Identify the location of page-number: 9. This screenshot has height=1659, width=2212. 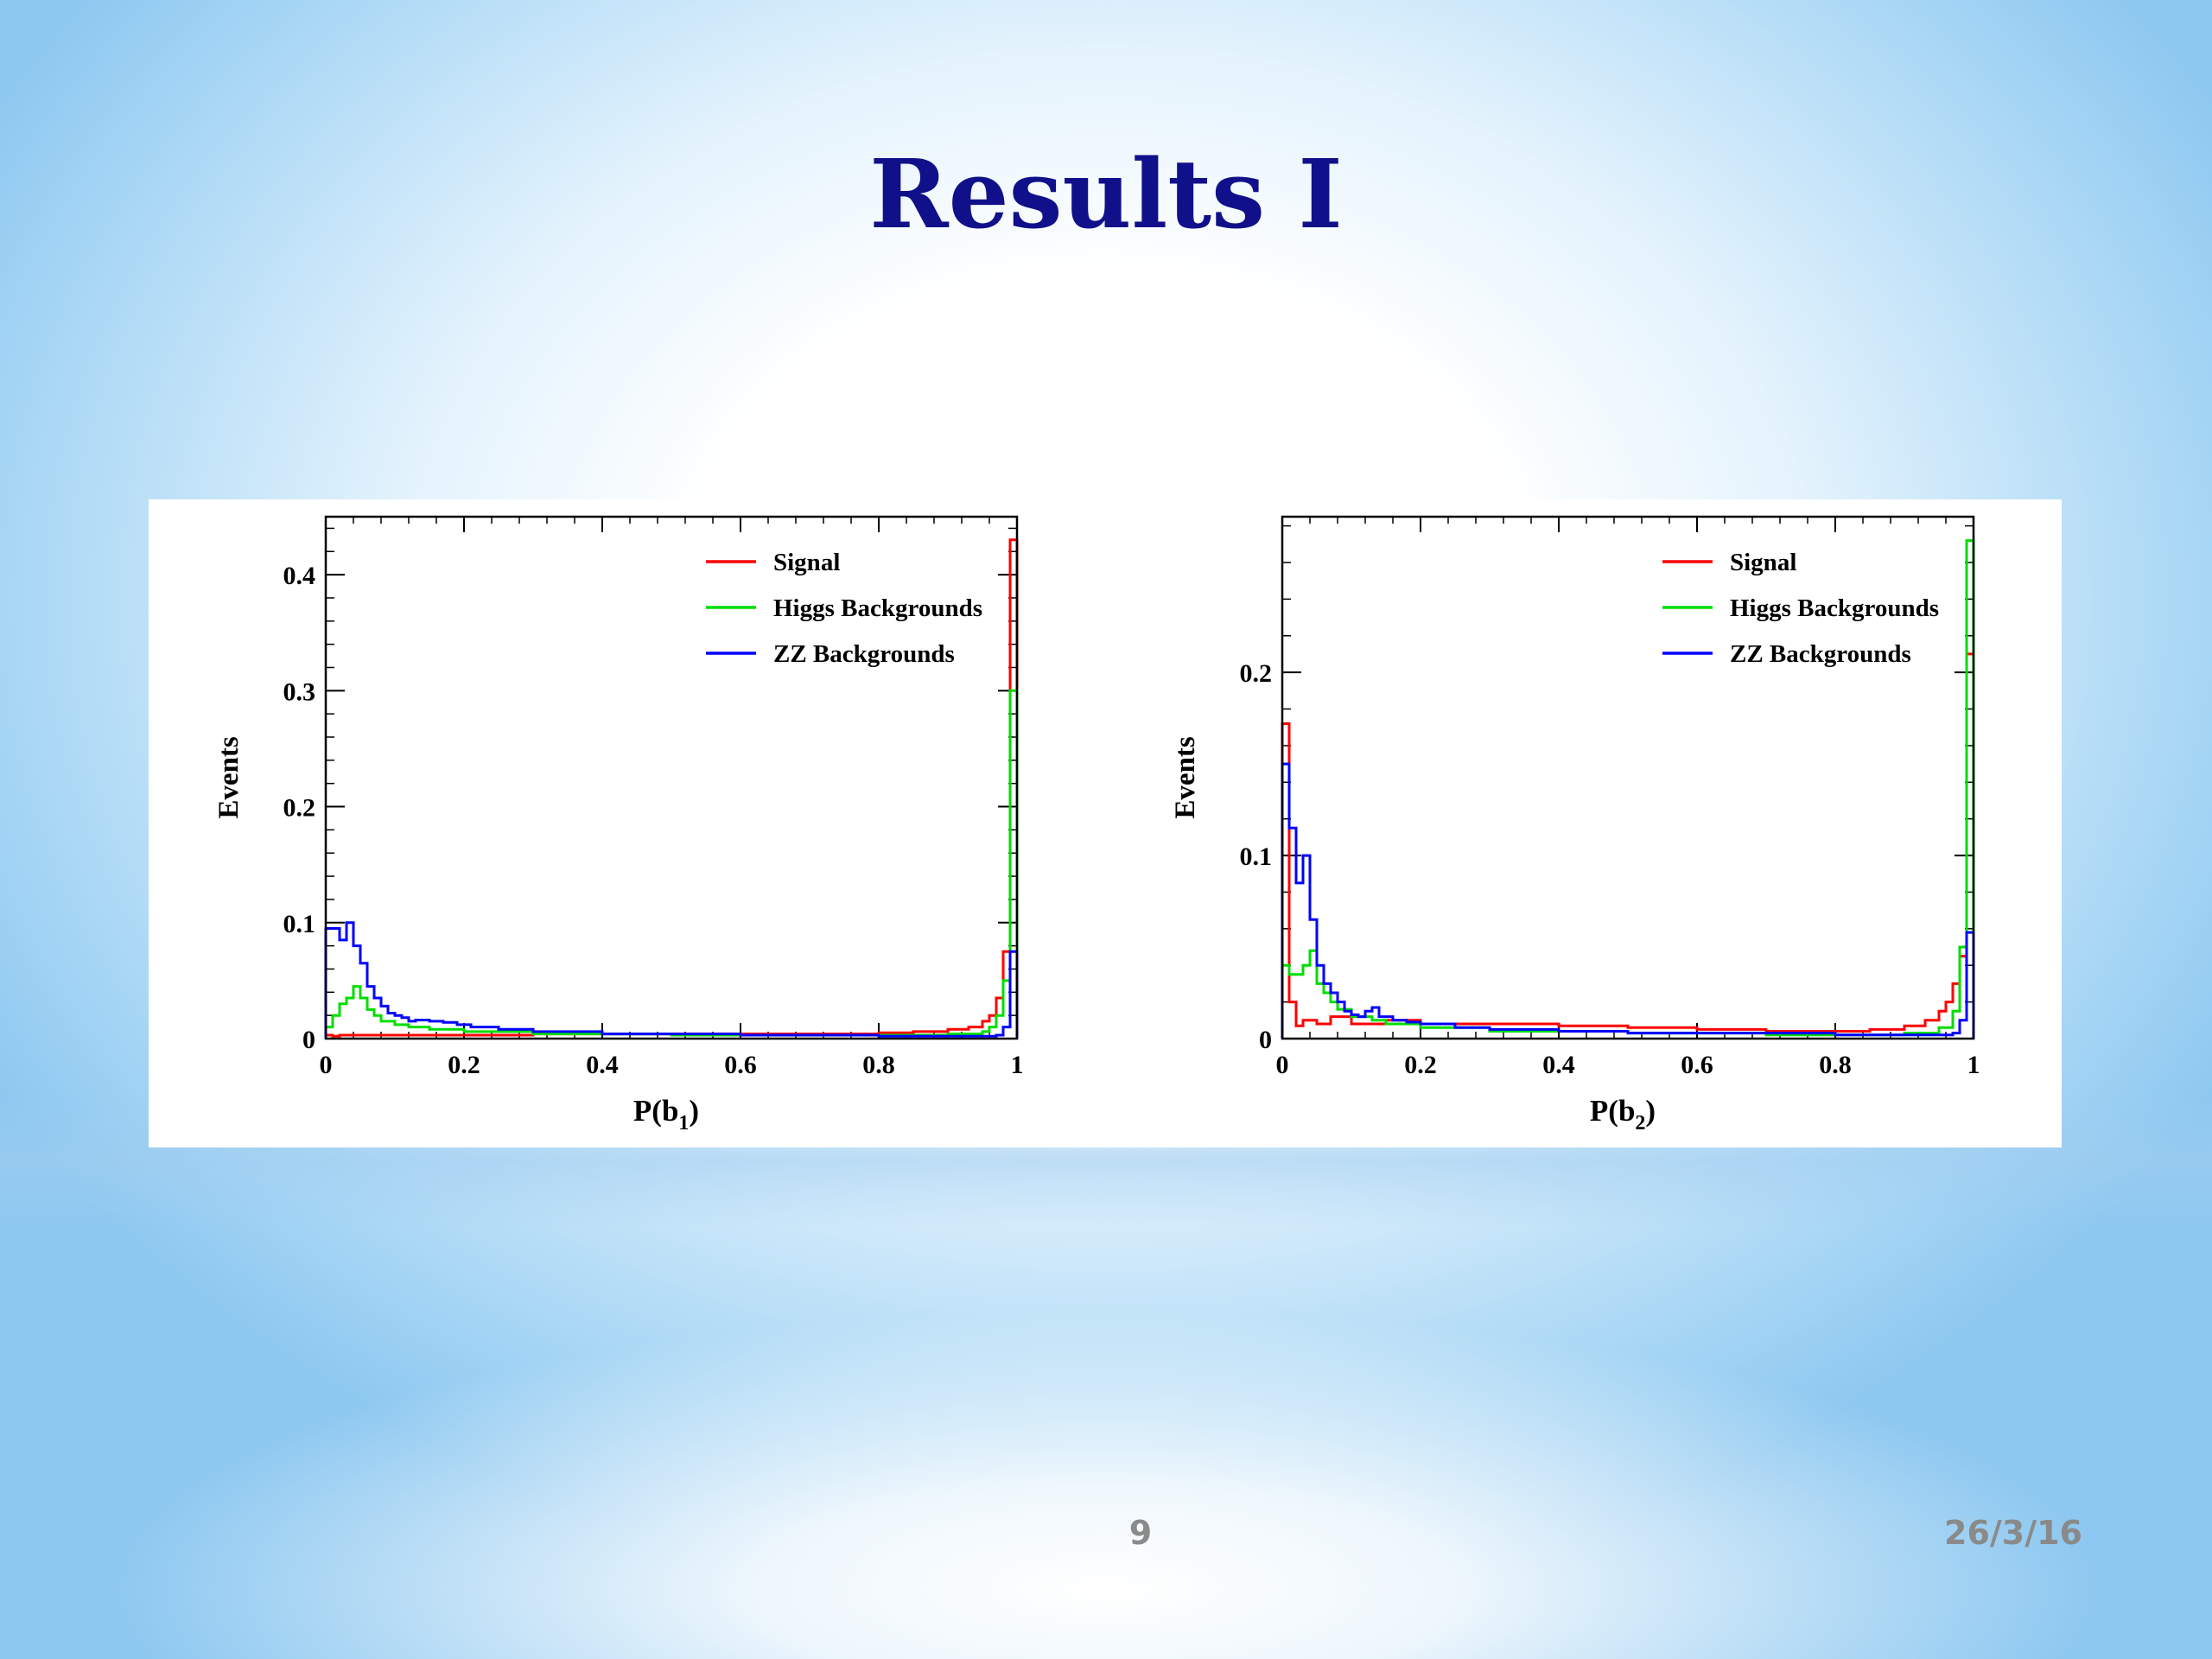
(1140, 1533).